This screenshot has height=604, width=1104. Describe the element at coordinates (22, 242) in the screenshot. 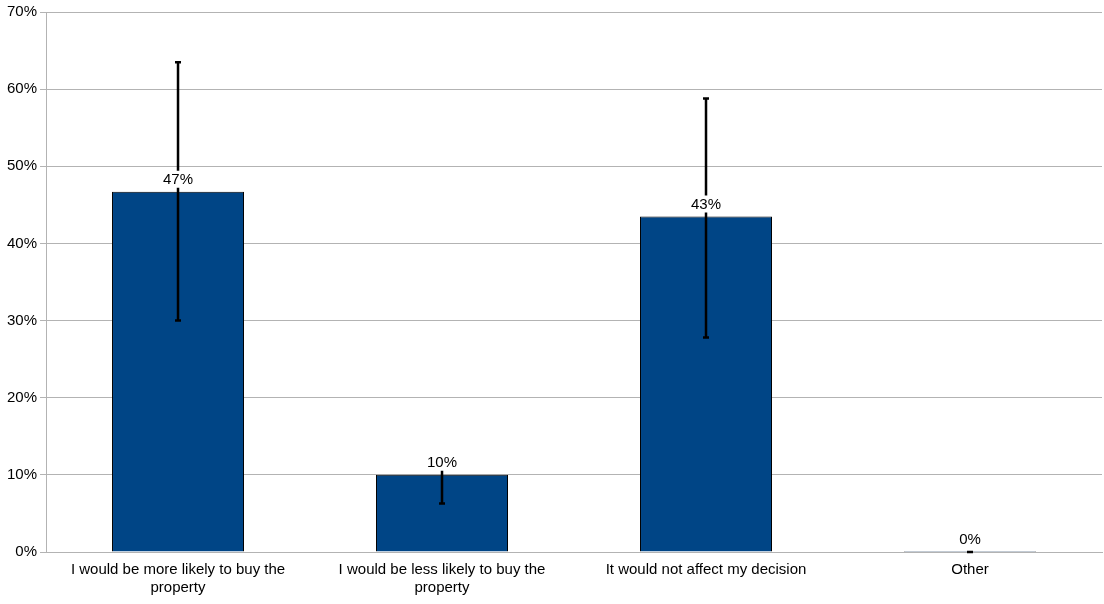

I see `y-tick-label: 40%` at that location.